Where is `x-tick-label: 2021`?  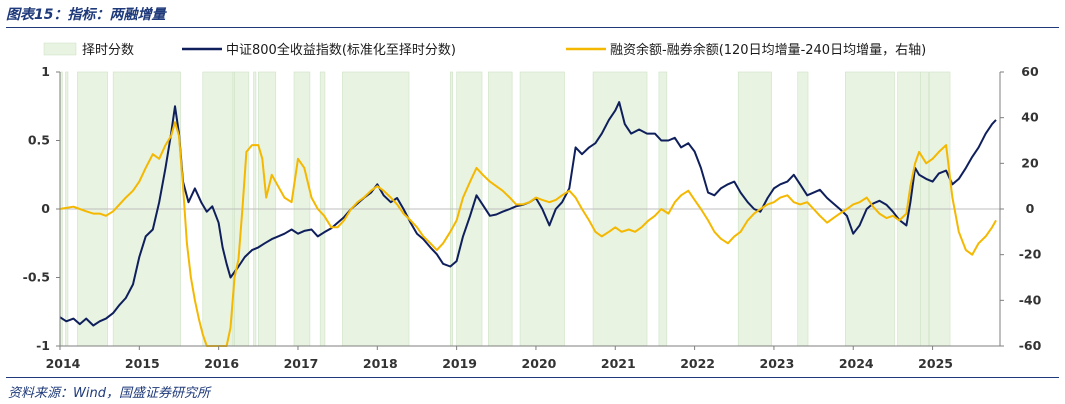
x-tick-label: 2021 is located at coordinates (618, 363).